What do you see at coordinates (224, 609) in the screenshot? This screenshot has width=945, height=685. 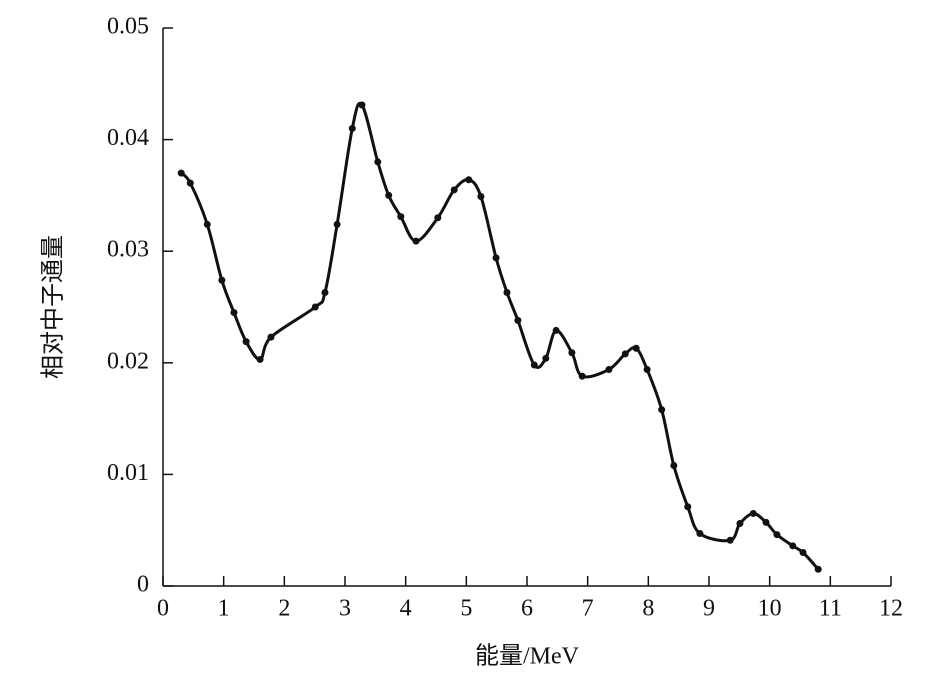 I see `x-tick-label: 1` at bounding box center [224, 609].